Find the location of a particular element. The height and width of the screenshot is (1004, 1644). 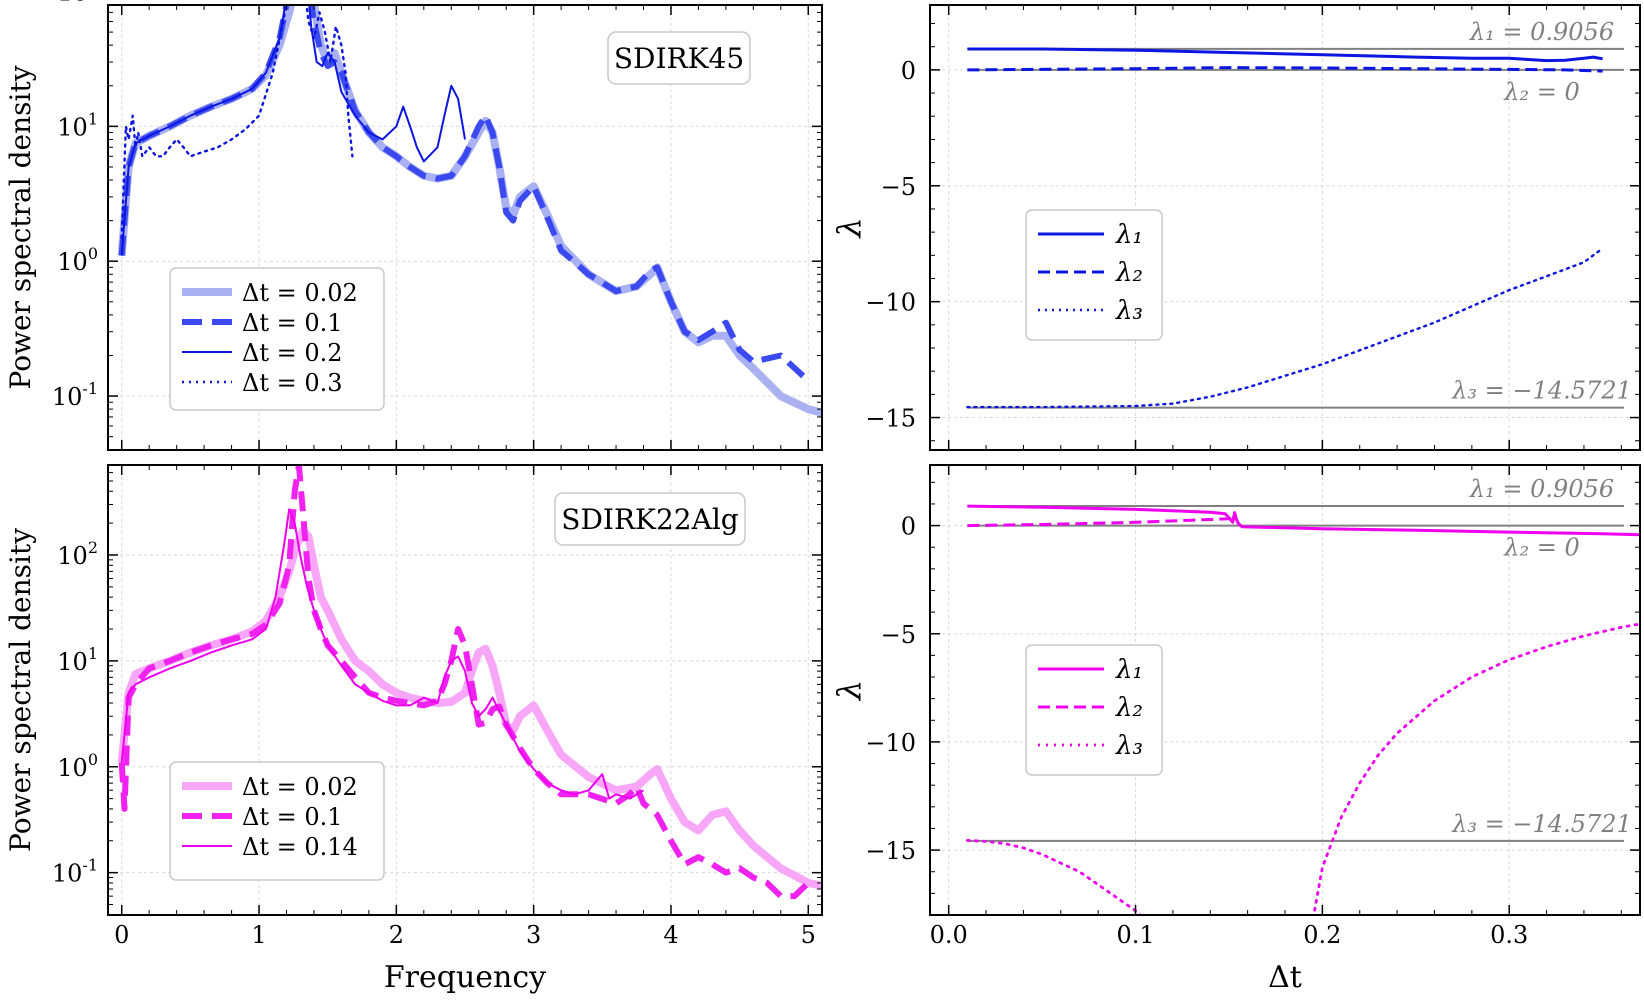

chart-title: SDIRK22Alg is located at coordinates (649, 519).